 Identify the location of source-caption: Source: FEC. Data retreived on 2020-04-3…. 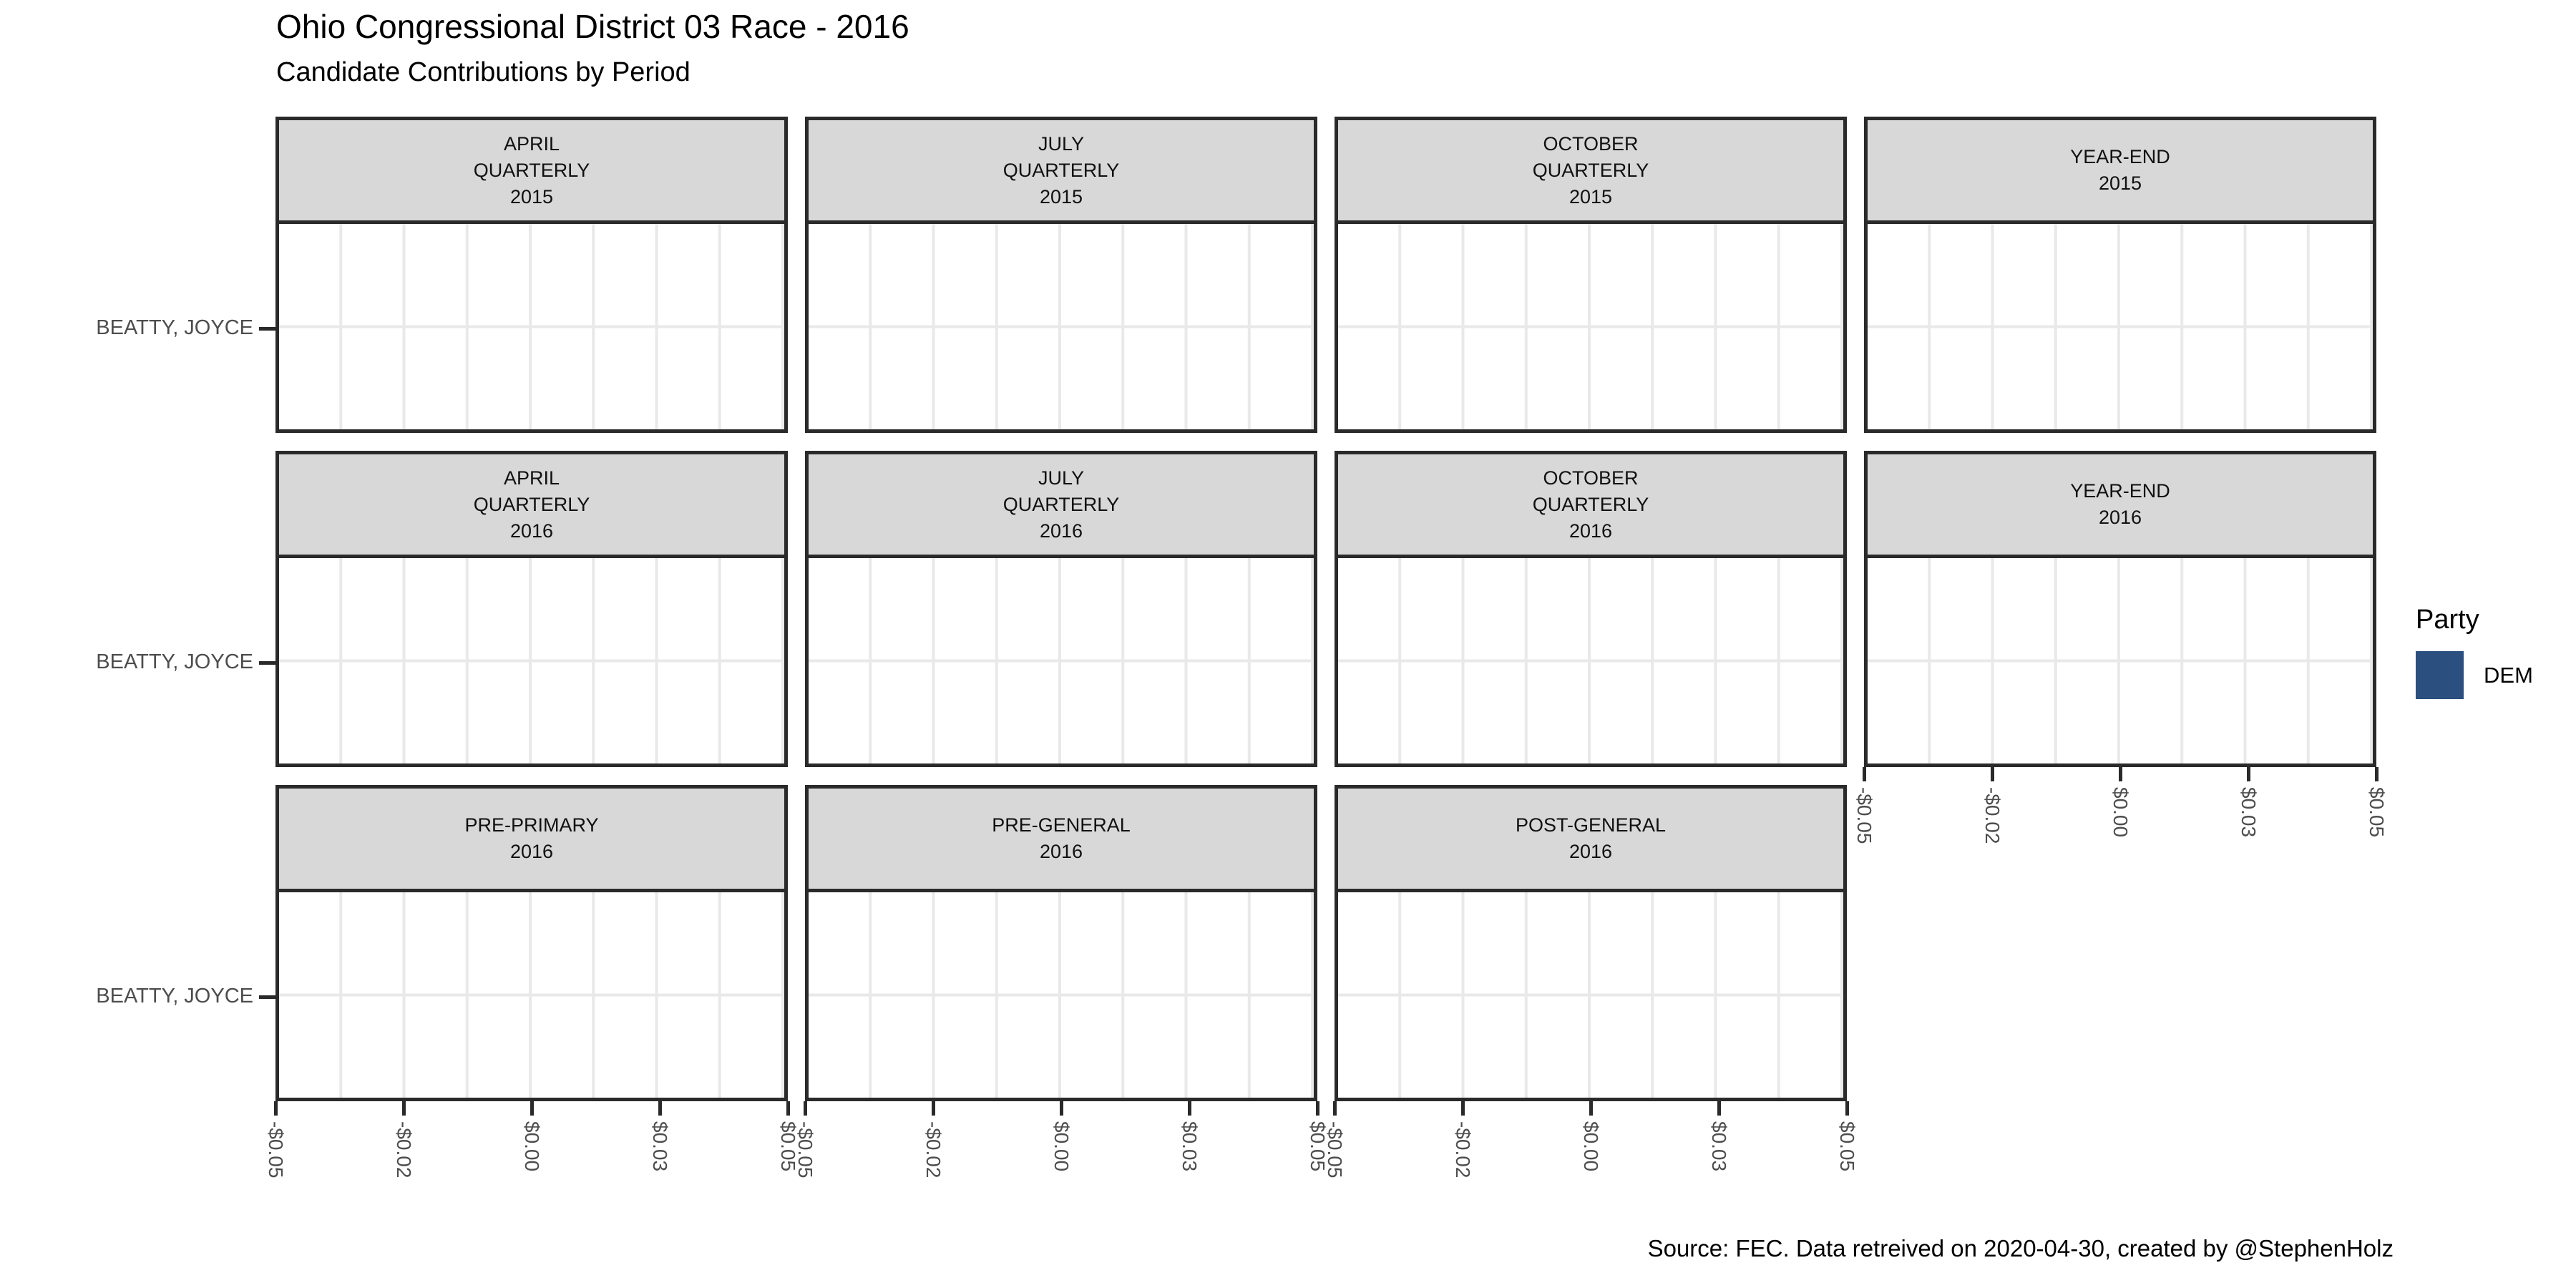
(2020, 1248).